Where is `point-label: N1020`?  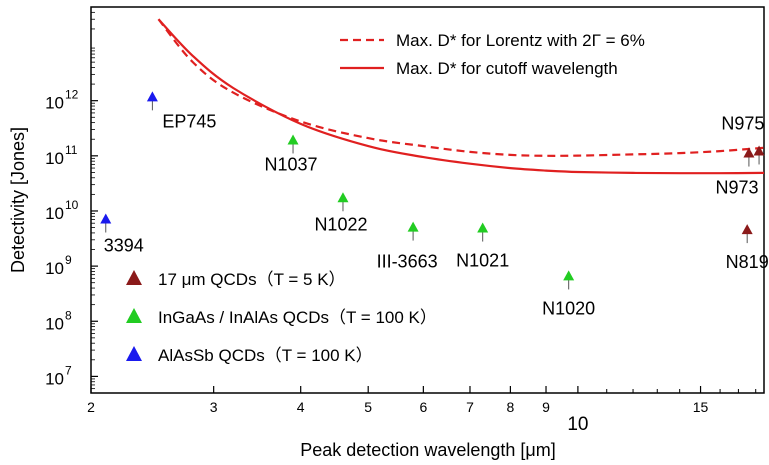 point-label: N1020 is located at coordinates (568, 308).